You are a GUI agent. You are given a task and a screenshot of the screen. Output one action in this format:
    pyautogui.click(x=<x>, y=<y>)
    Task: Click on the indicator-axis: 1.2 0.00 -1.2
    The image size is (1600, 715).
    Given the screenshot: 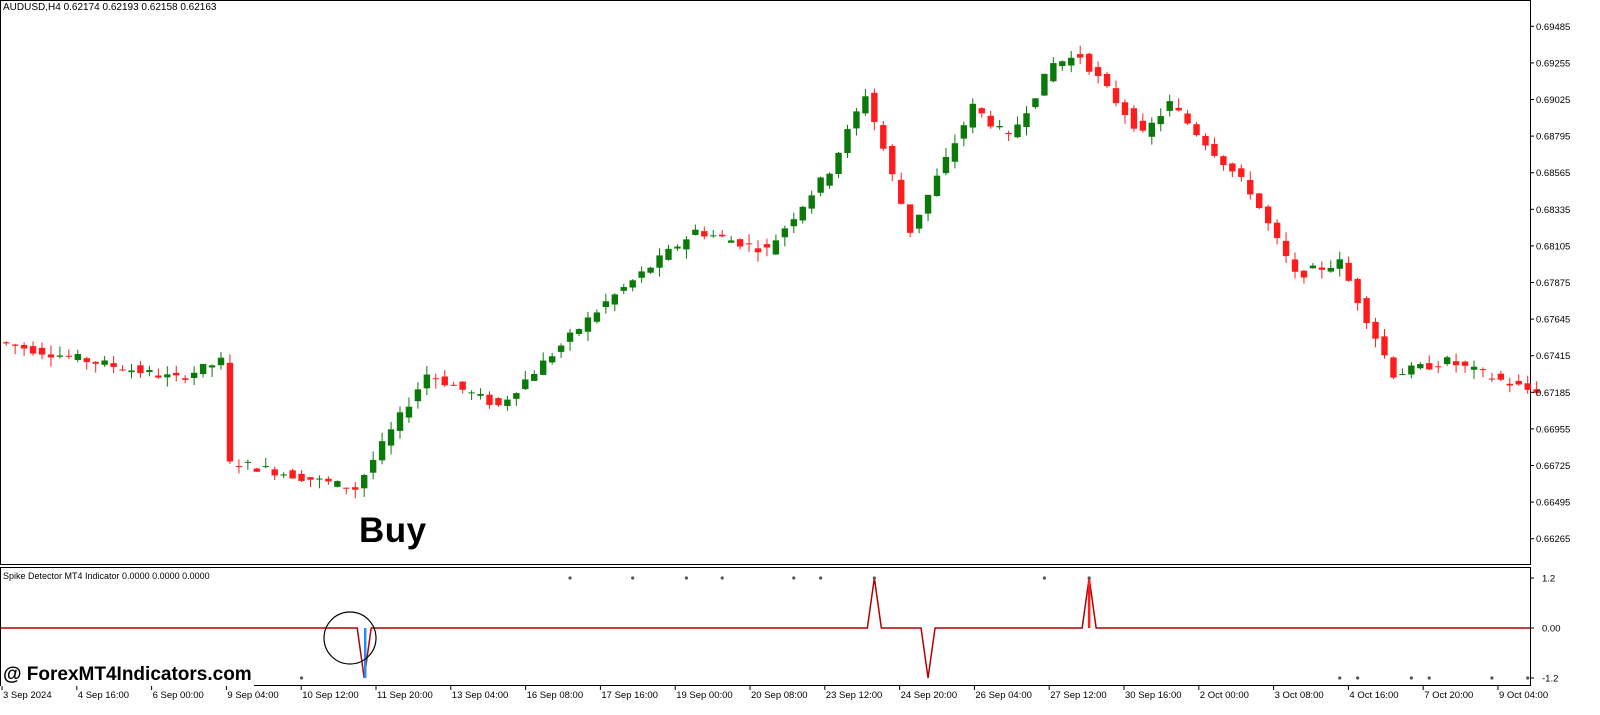 What is the action you would take?
    pyautogui.click(x=1545, y=629)
    